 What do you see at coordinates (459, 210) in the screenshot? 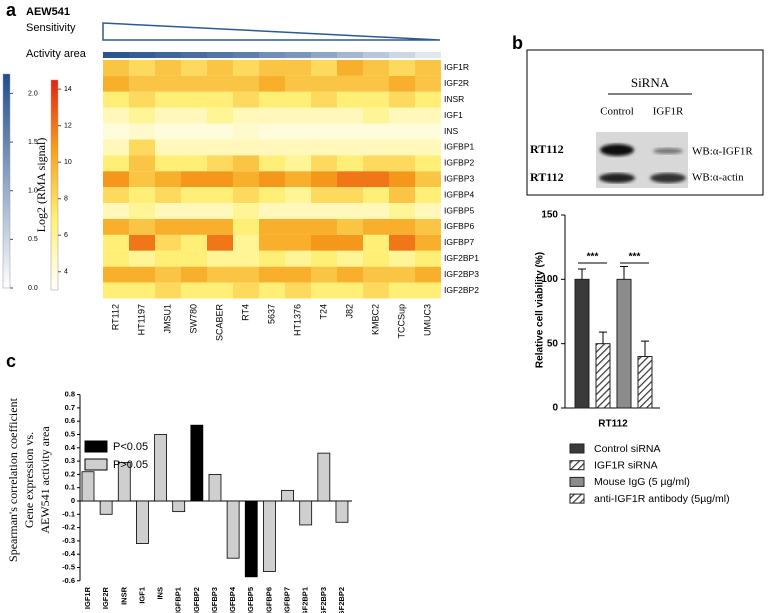
I see `row-label: IGFBP5` at bounding box center [459, 210].